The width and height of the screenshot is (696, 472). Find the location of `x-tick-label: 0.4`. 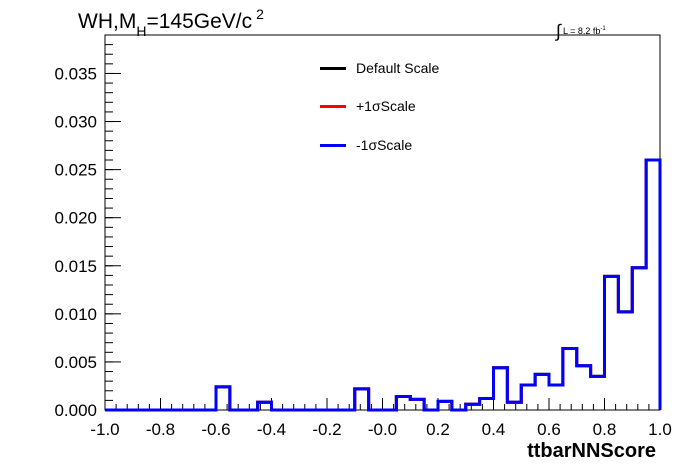

x-tick-label: 0.4 is located at coordinates (494, 429).